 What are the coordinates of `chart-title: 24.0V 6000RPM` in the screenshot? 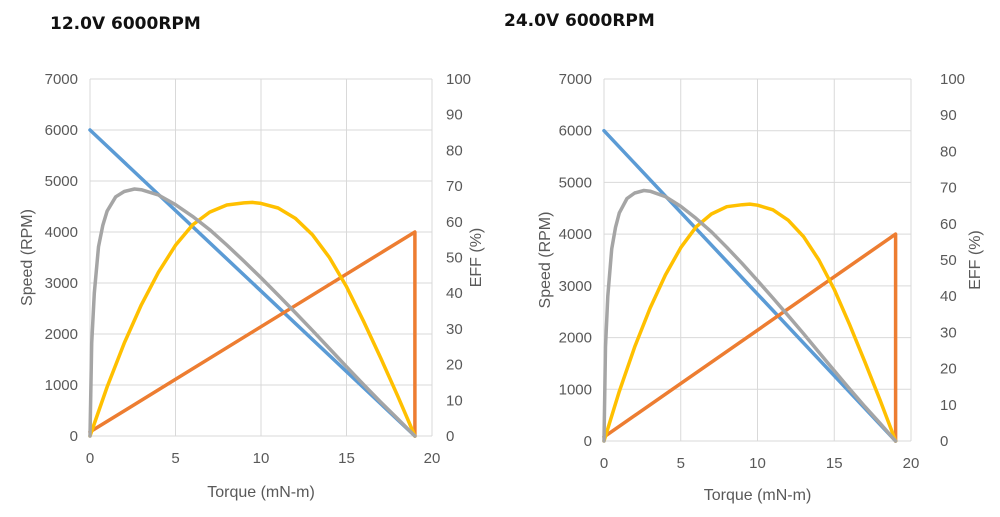 It's located at (579, 21).